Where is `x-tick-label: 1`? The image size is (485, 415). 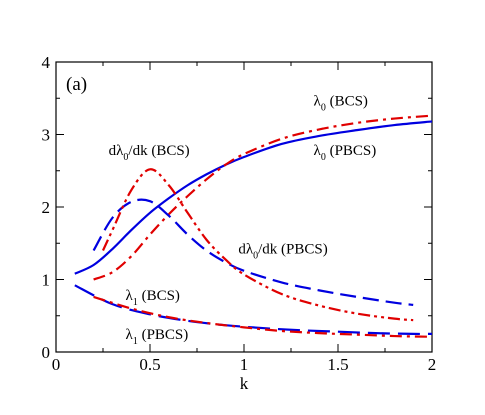
x-tick-label: 1 is located at coordinates (244, 364).